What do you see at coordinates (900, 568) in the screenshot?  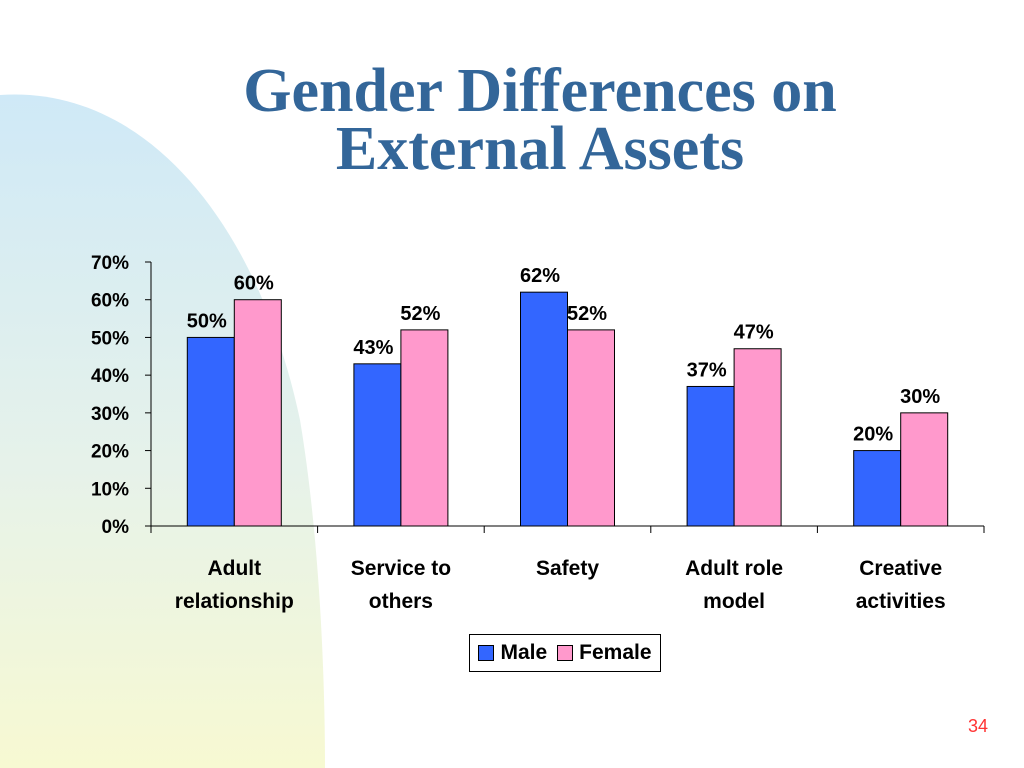 I see `category-label: Creative` at bounding box center [900, 568].